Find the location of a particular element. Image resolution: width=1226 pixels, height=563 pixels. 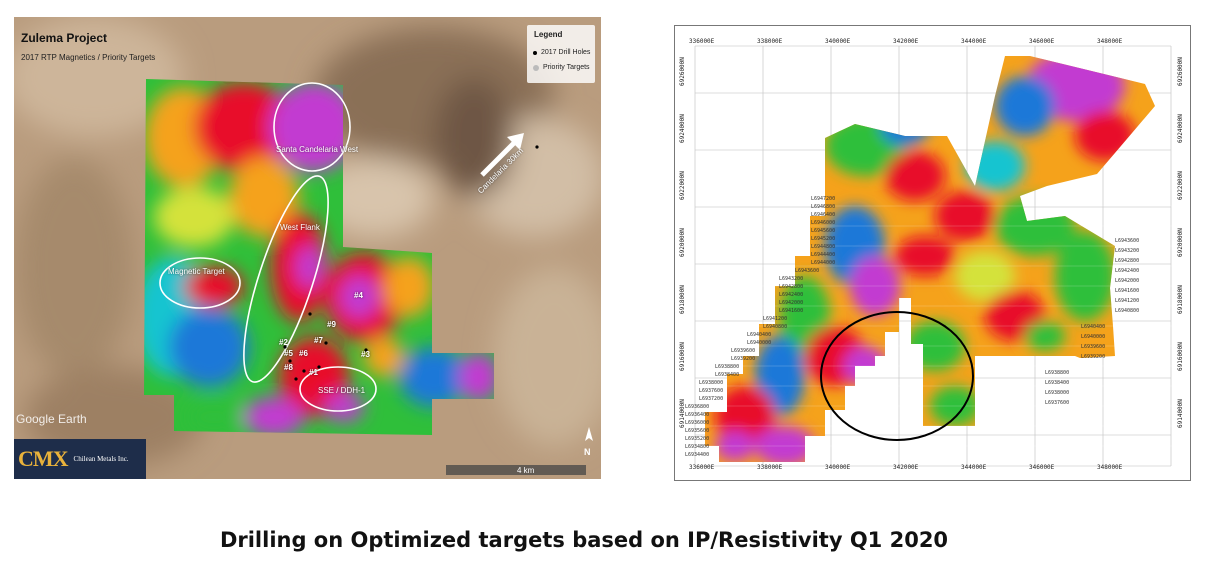

survey-line-label: L6941600 is located at coordinates (791, 311).